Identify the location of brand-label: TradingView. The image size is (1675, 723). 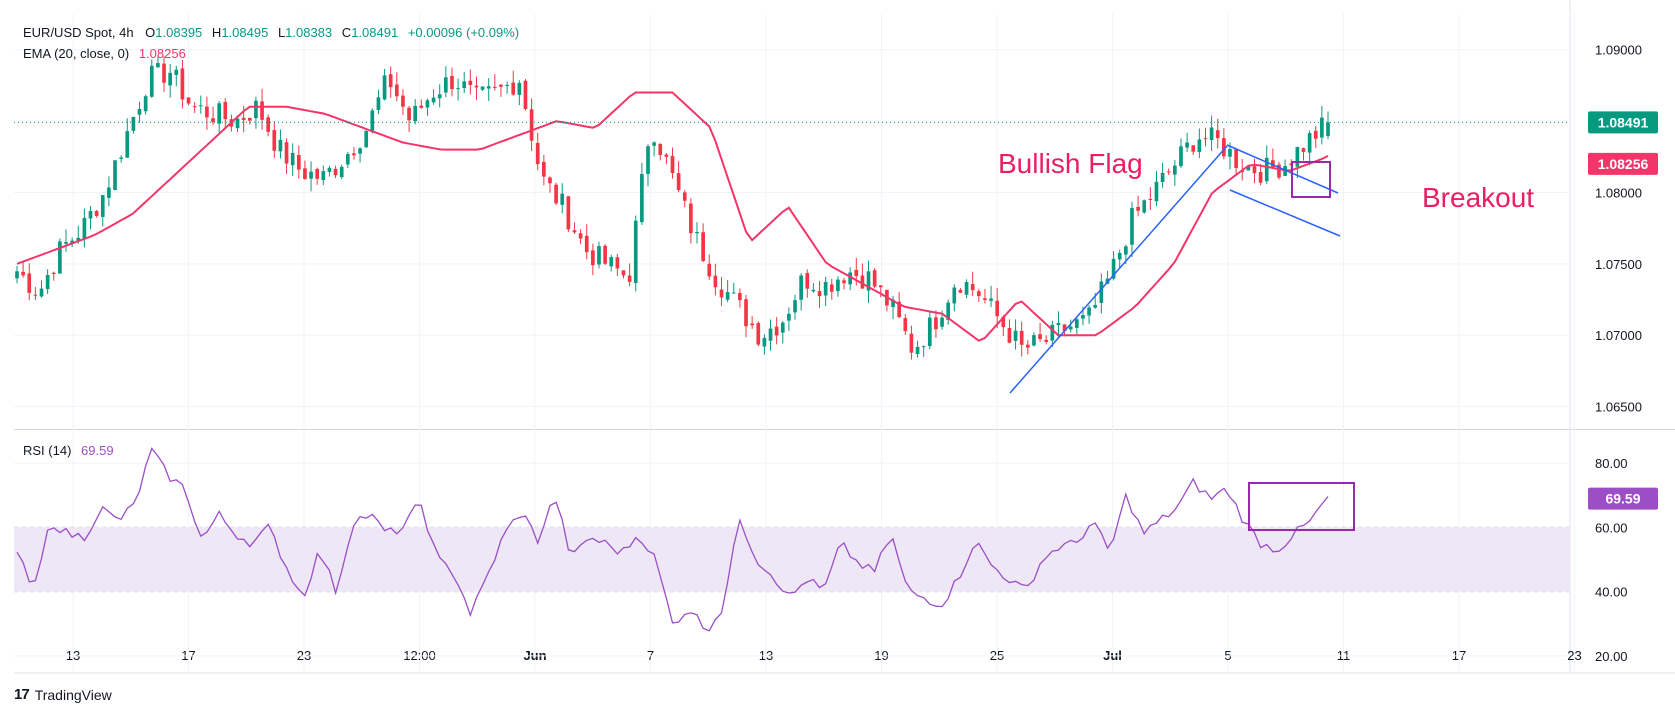
(73, 694).